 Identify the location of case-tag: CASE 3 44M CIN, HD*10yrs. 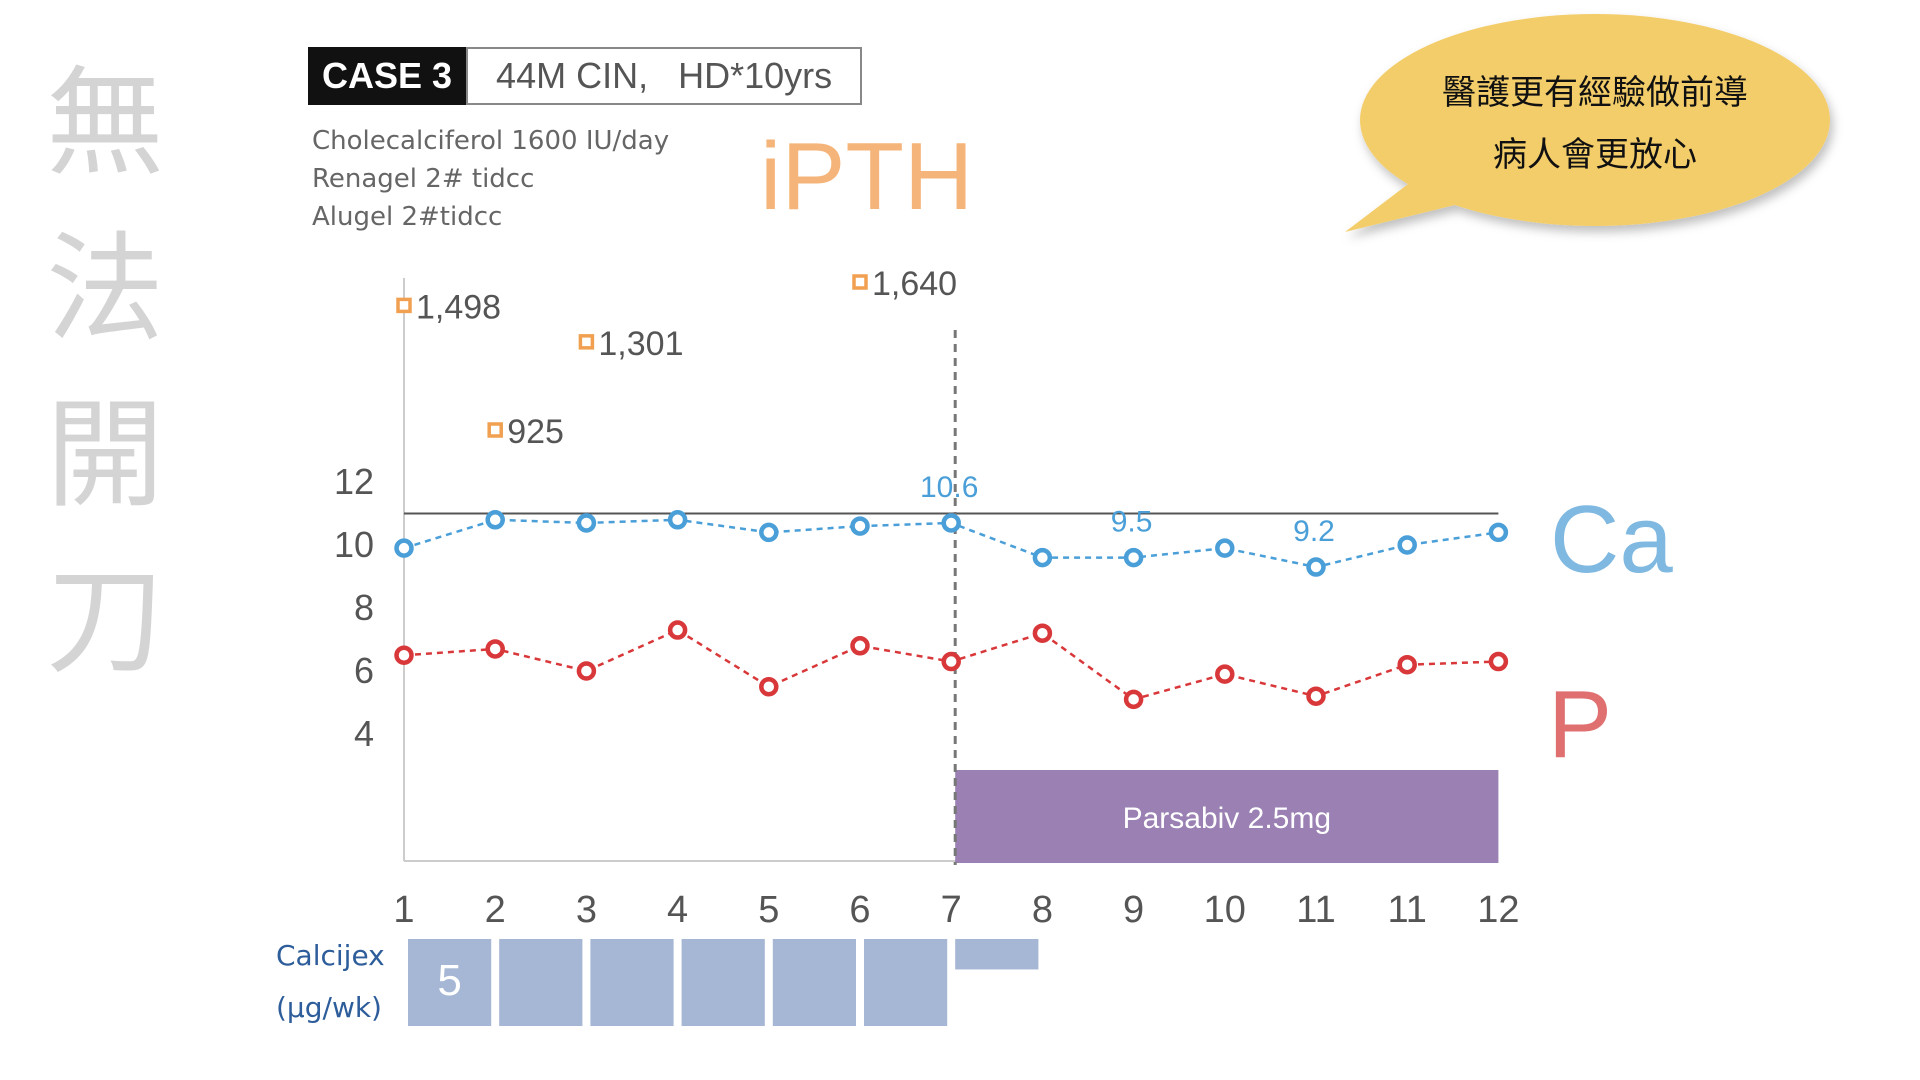
(585, 76).